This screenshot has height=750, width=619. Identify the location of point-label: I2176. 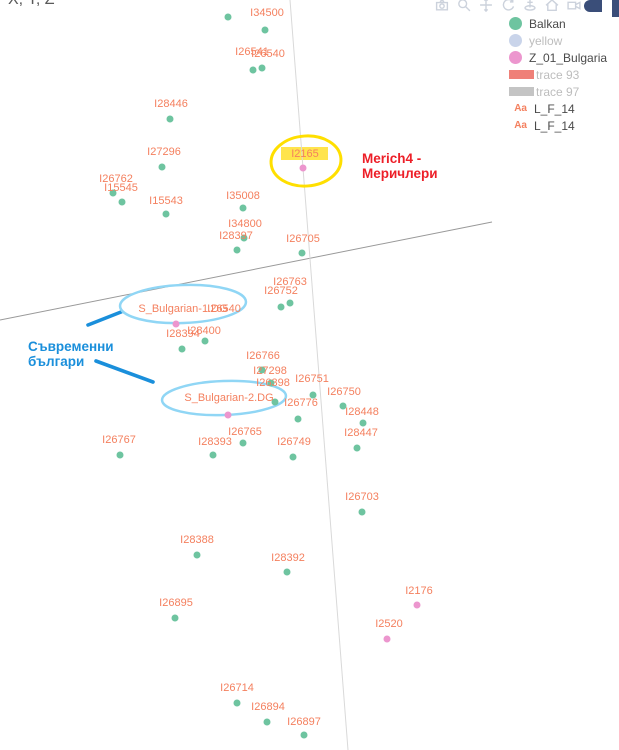
(419, 591).